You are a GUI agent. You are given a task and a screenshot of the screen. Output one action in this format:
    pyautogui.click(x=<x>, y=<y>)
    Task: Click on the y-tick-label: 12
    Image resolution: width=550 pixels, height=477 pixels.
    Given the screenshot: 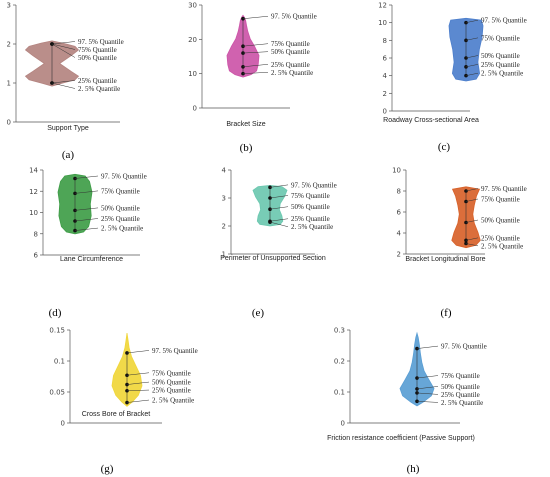 What is the action you would take?
    pyautogui.click(x=33, y=192)
    